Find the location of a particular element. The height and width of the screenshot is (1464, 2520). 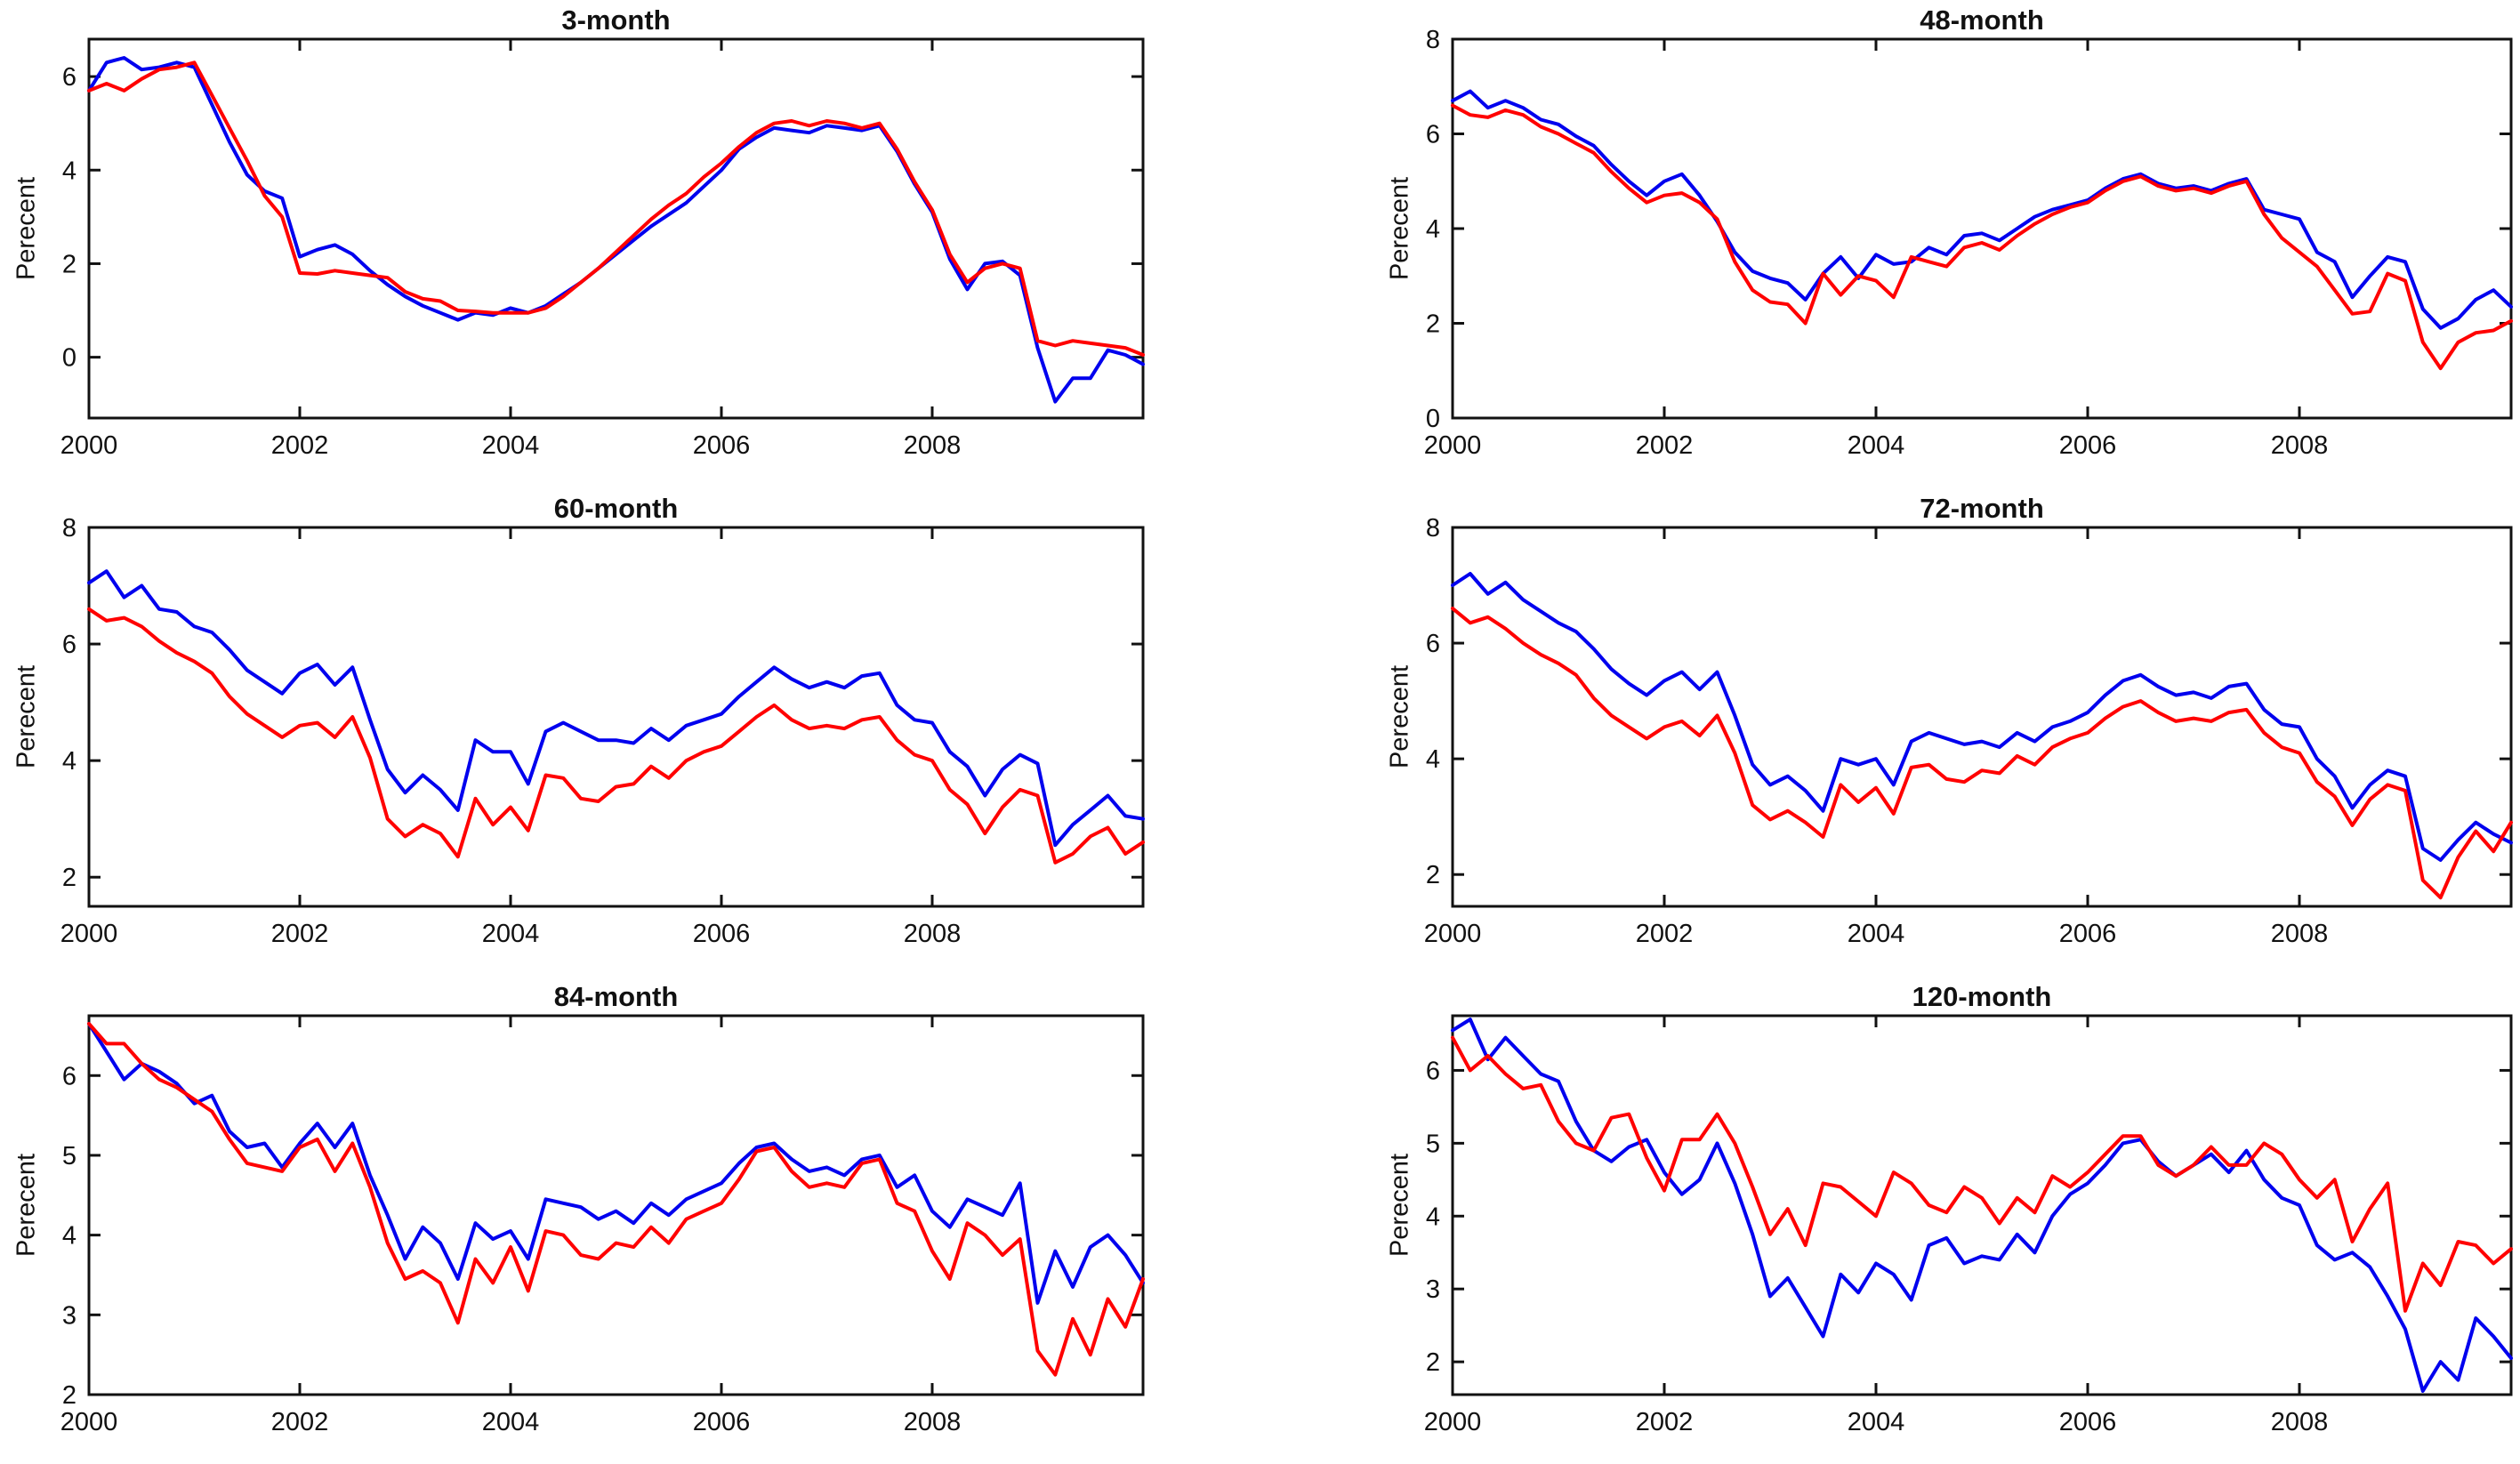

chart-title: 60-month is located at coordinates (616, 509).